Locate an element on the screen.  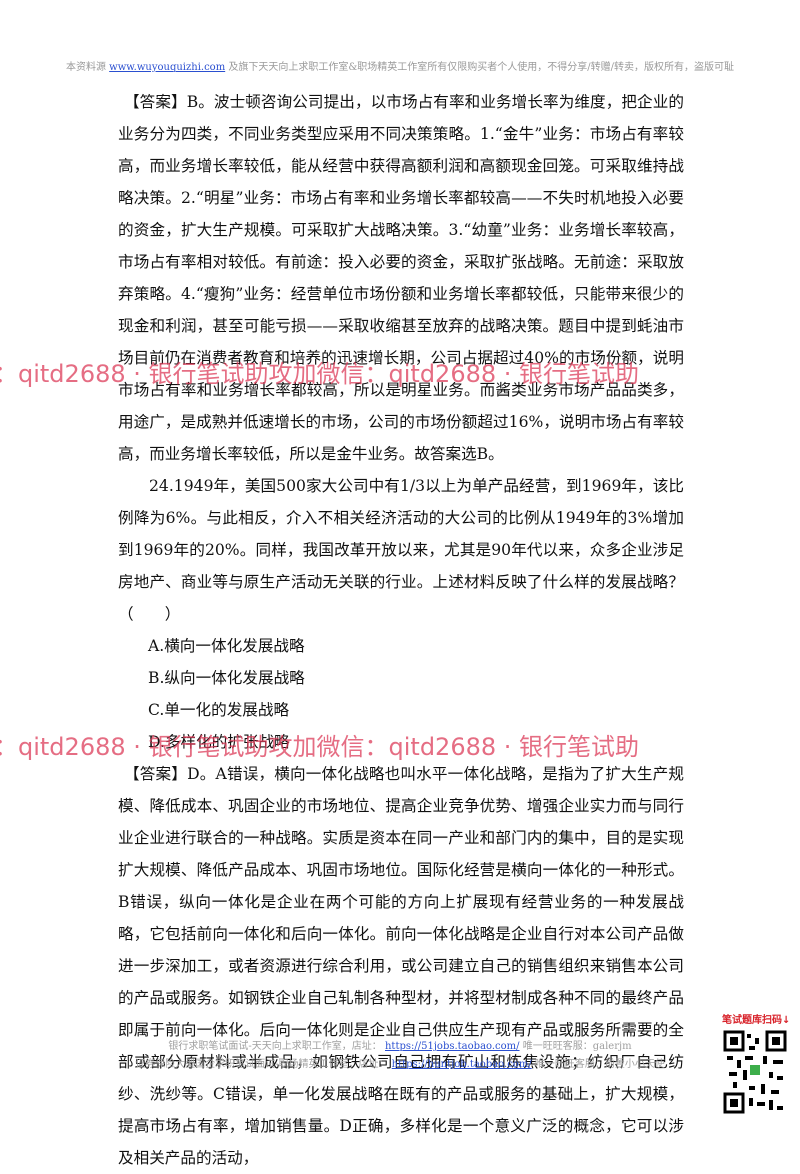
footer-text: 银行求职笔试面试-天天向上求职工作室，店址： is located at coordinates (276, 1046).